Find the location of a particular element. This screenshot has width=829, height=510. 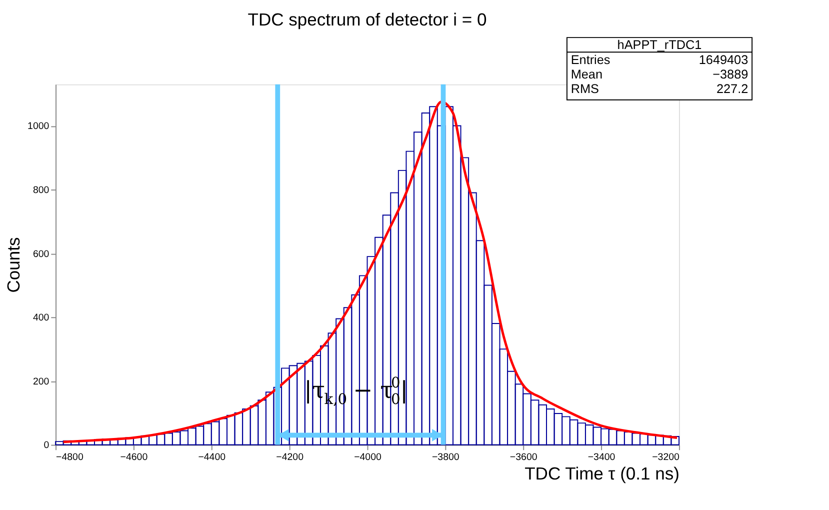

x-tick-label: −4200 is located at coordinates (290, 457).